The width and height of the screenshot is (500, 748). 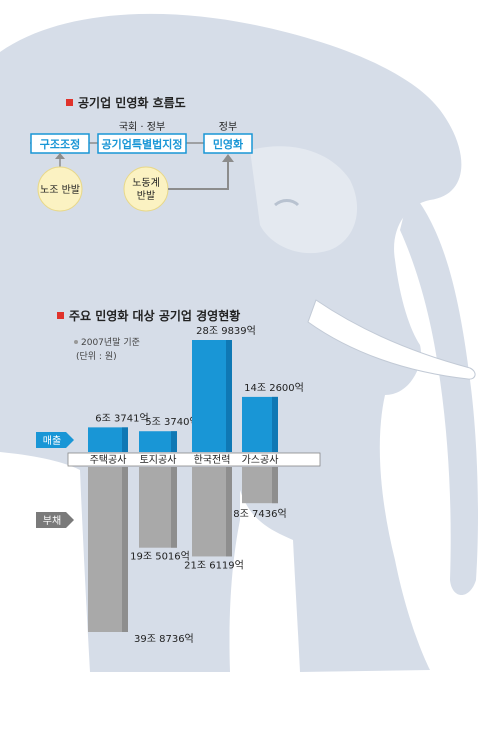 I want to click on category-strip, so click(x=194, y=459).